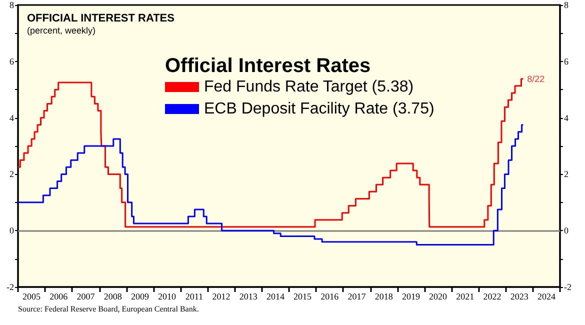 The image size is (585, 325). What do you see at coordinates (140, 297) in the screenshot?
I see `x-tick-label: 2009` at bounding box center [140, 297].